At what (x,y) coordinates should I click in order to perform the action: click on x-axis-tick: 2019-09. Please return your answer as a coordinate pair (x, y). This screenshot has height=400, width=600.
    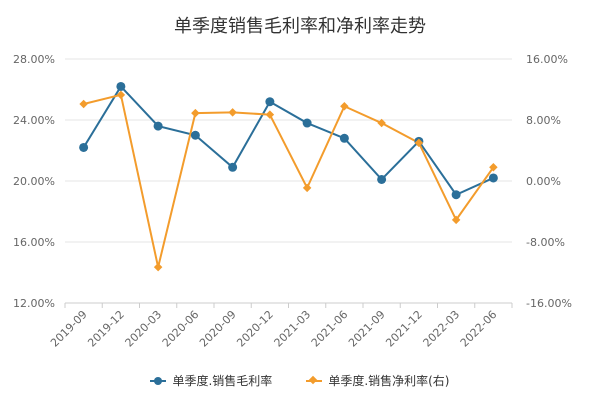
    Looking at the image, I should click on (69, 329).